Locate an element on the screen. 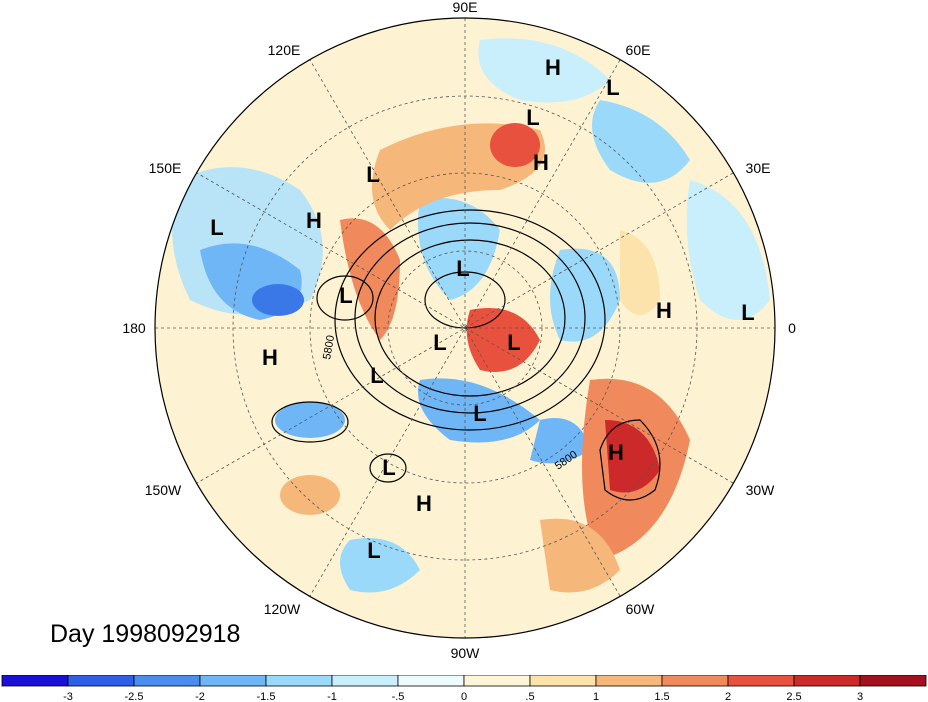 The image size is (928, 702). lon-label: 150E is located at coordinates (165, 168).